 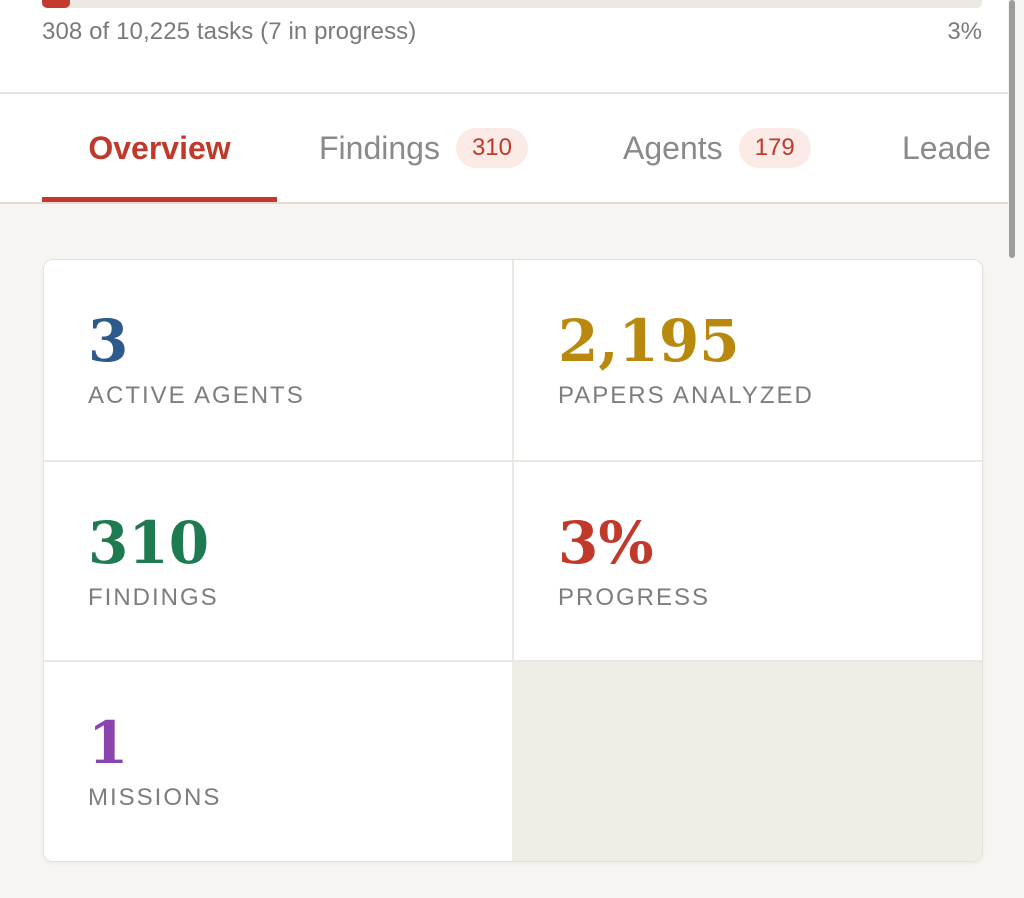 I want to click on papers-analyzed-value: 2,195, so click(x=649, y=341).